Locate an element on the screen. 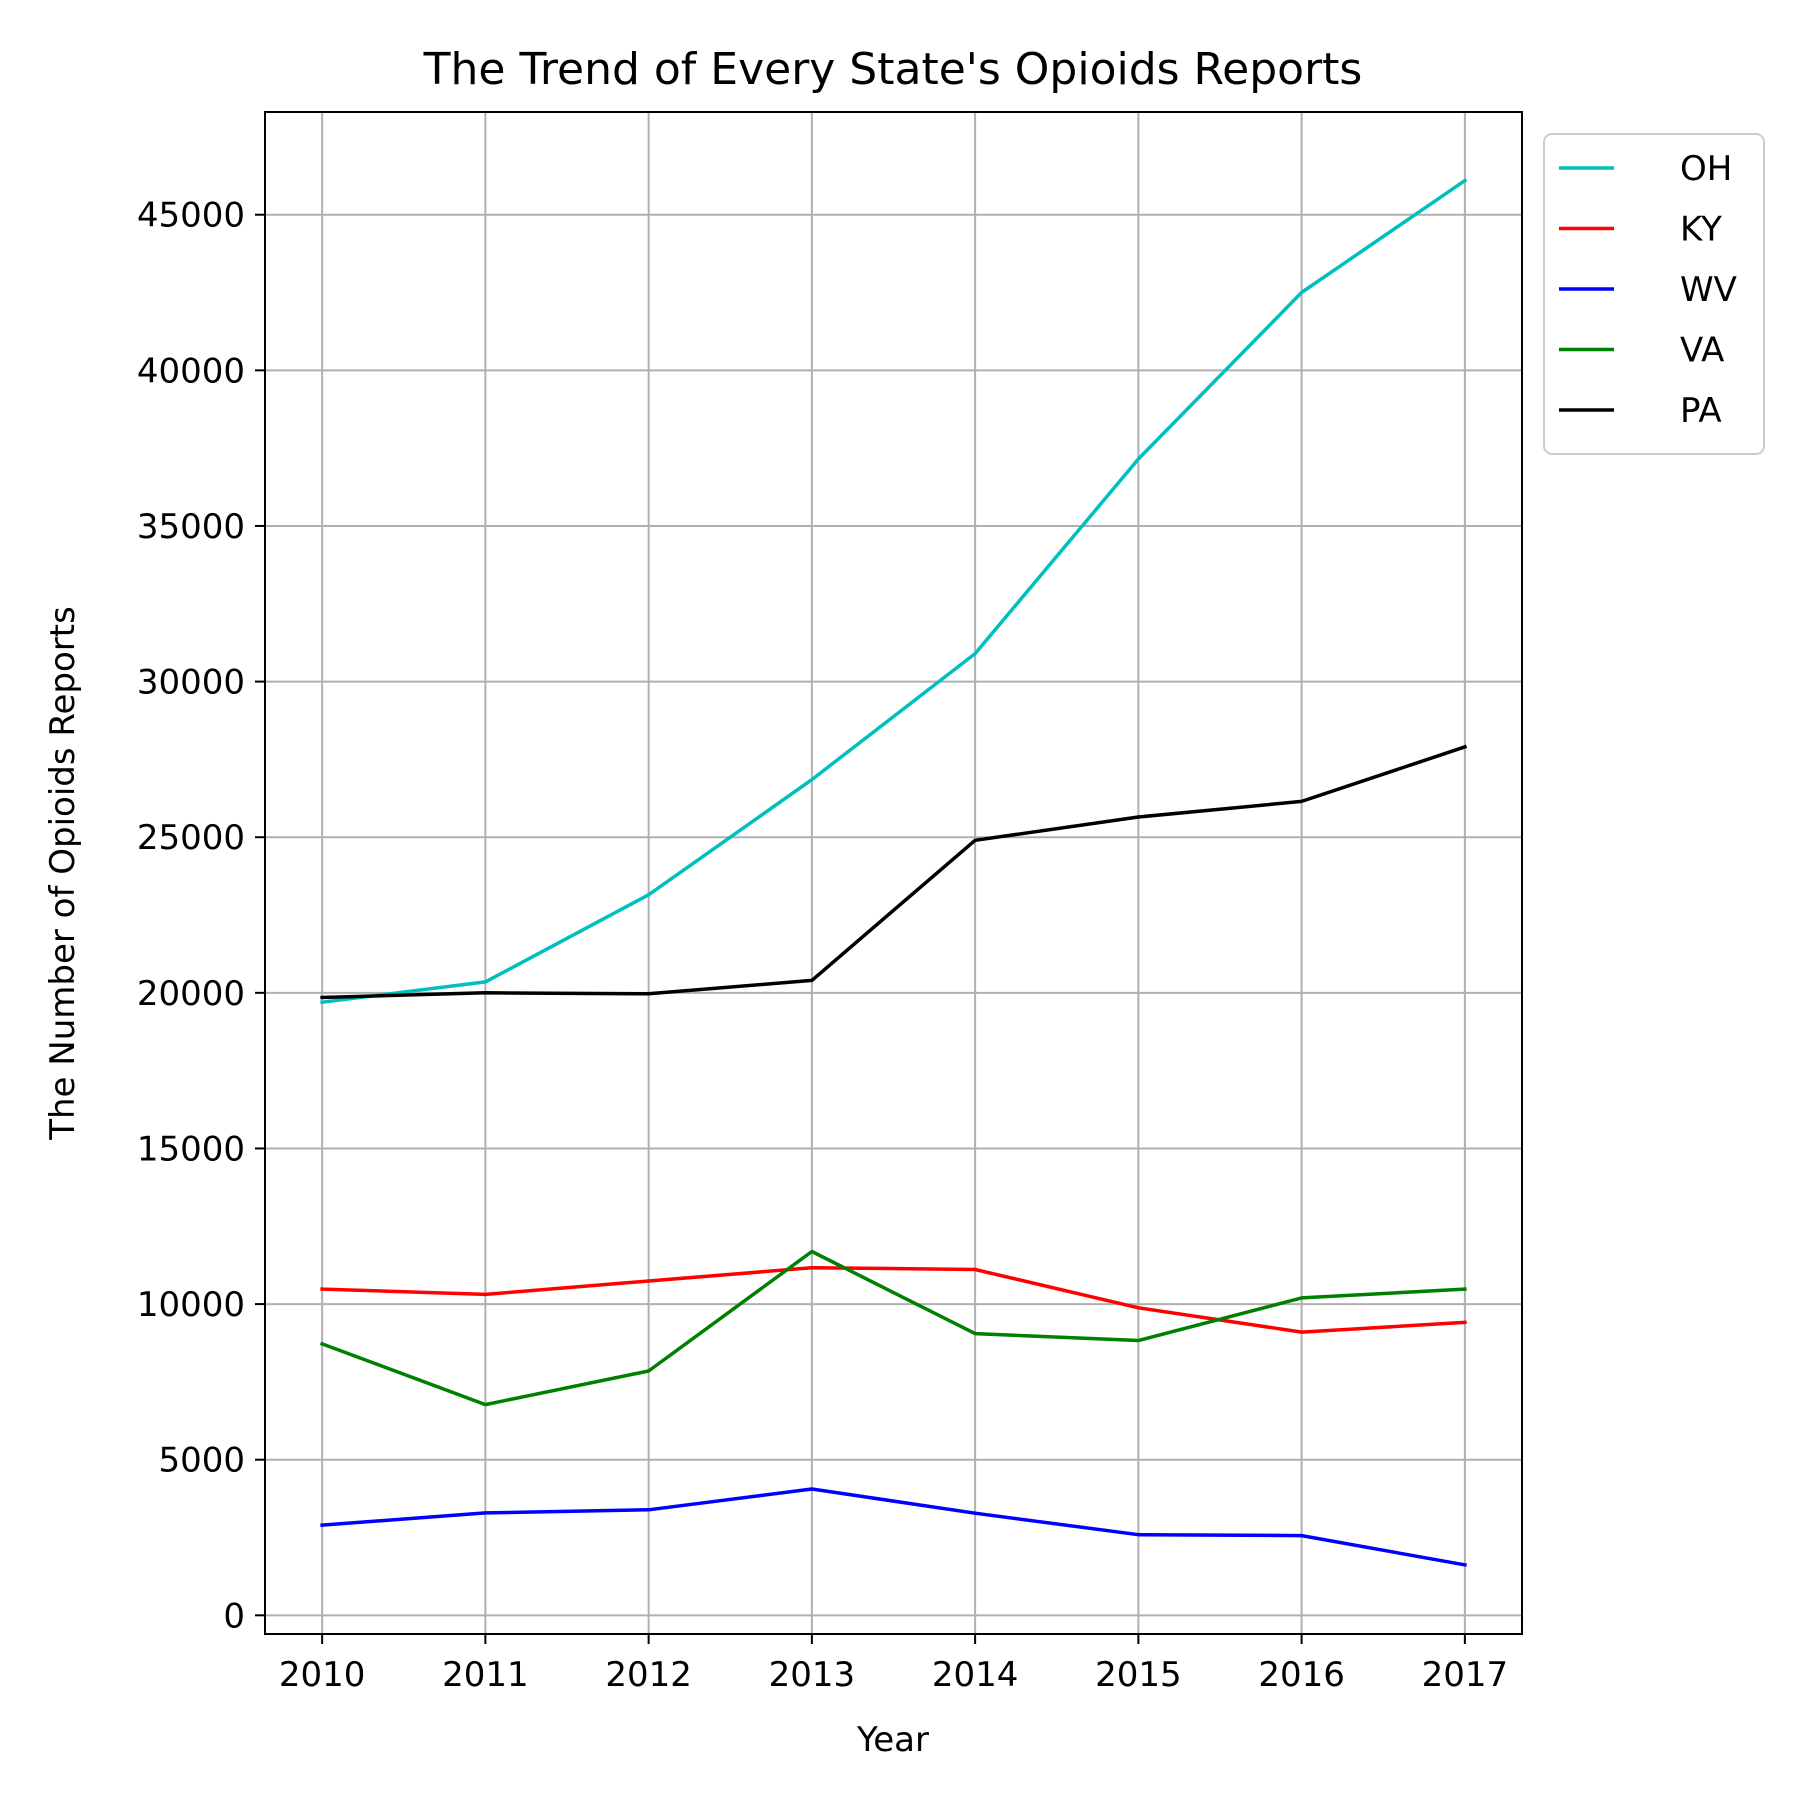  x-tick-label: 2011 is located at coordinates (485, 1675).